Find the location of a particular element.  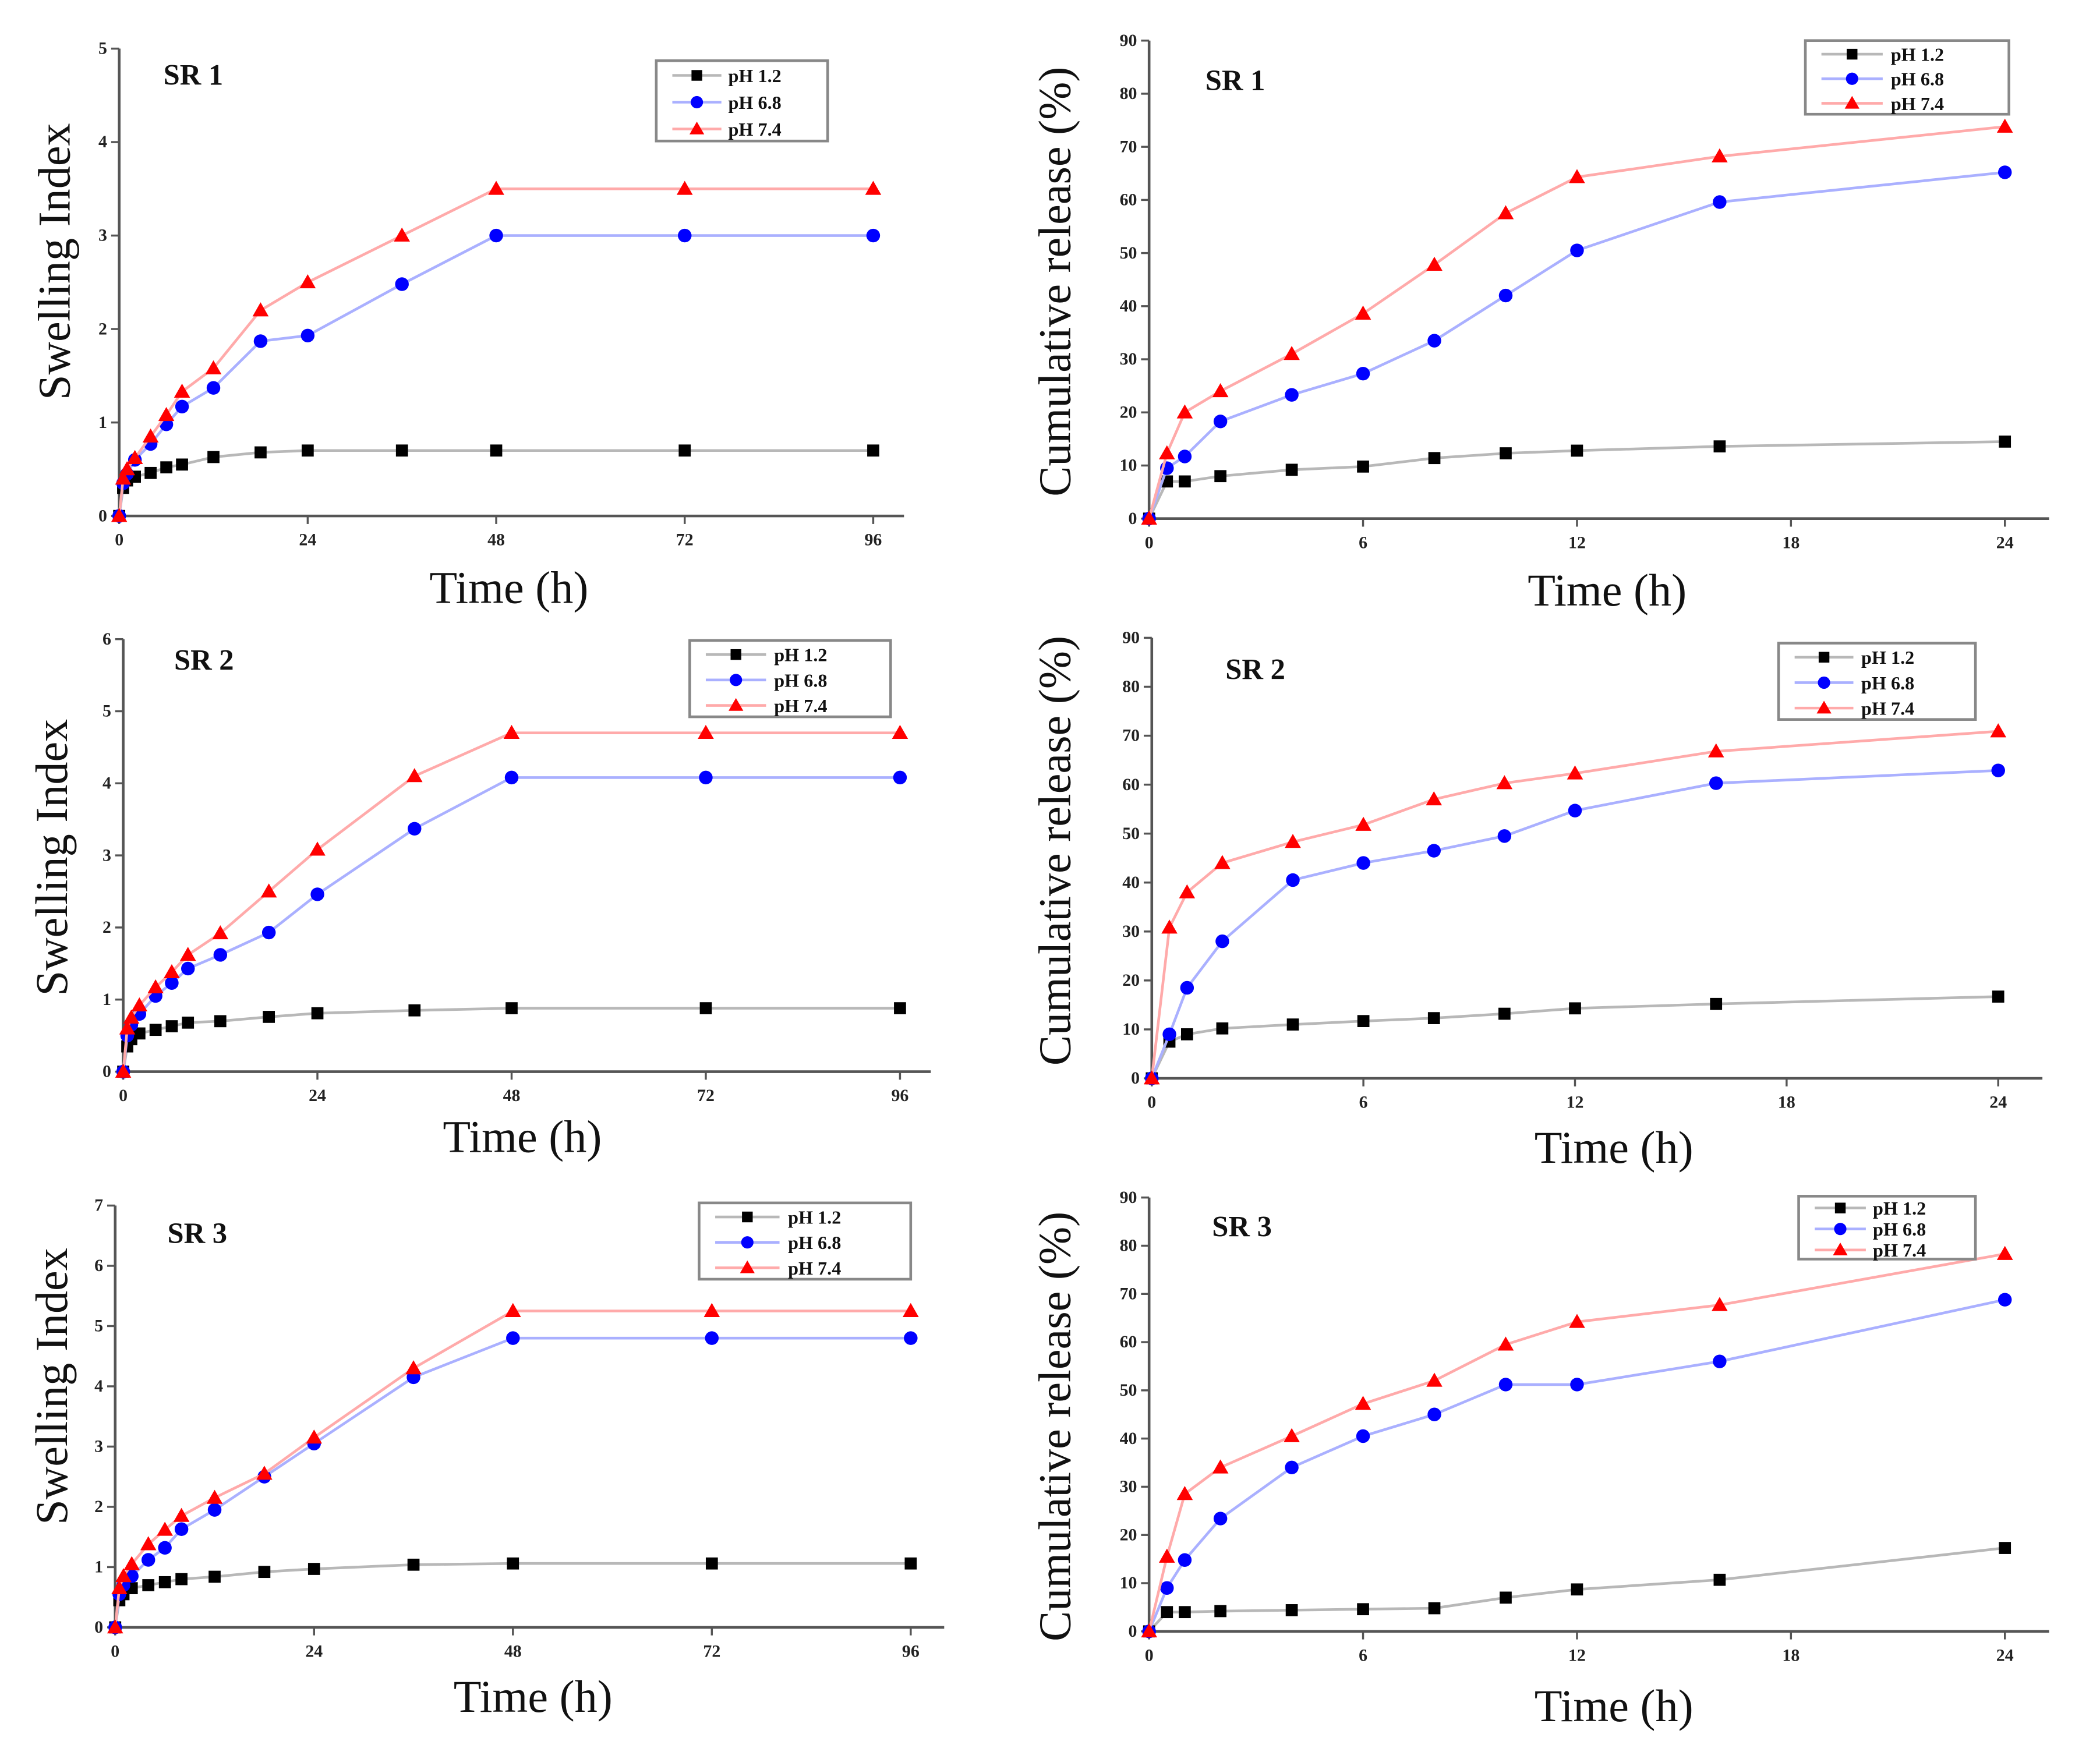

x-tick-label: 6 is located at coordinates (1363, 1102).